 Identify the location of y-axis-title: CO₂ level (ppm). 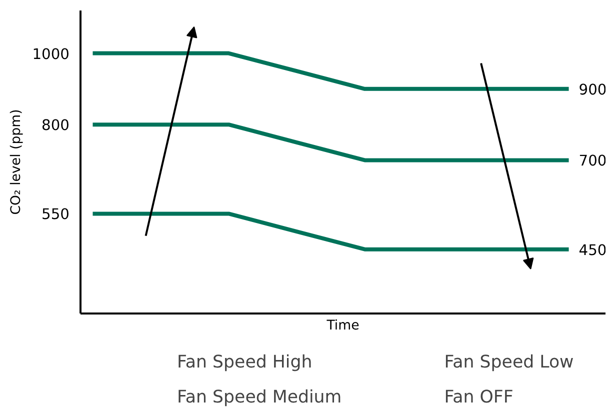
(16, 162).